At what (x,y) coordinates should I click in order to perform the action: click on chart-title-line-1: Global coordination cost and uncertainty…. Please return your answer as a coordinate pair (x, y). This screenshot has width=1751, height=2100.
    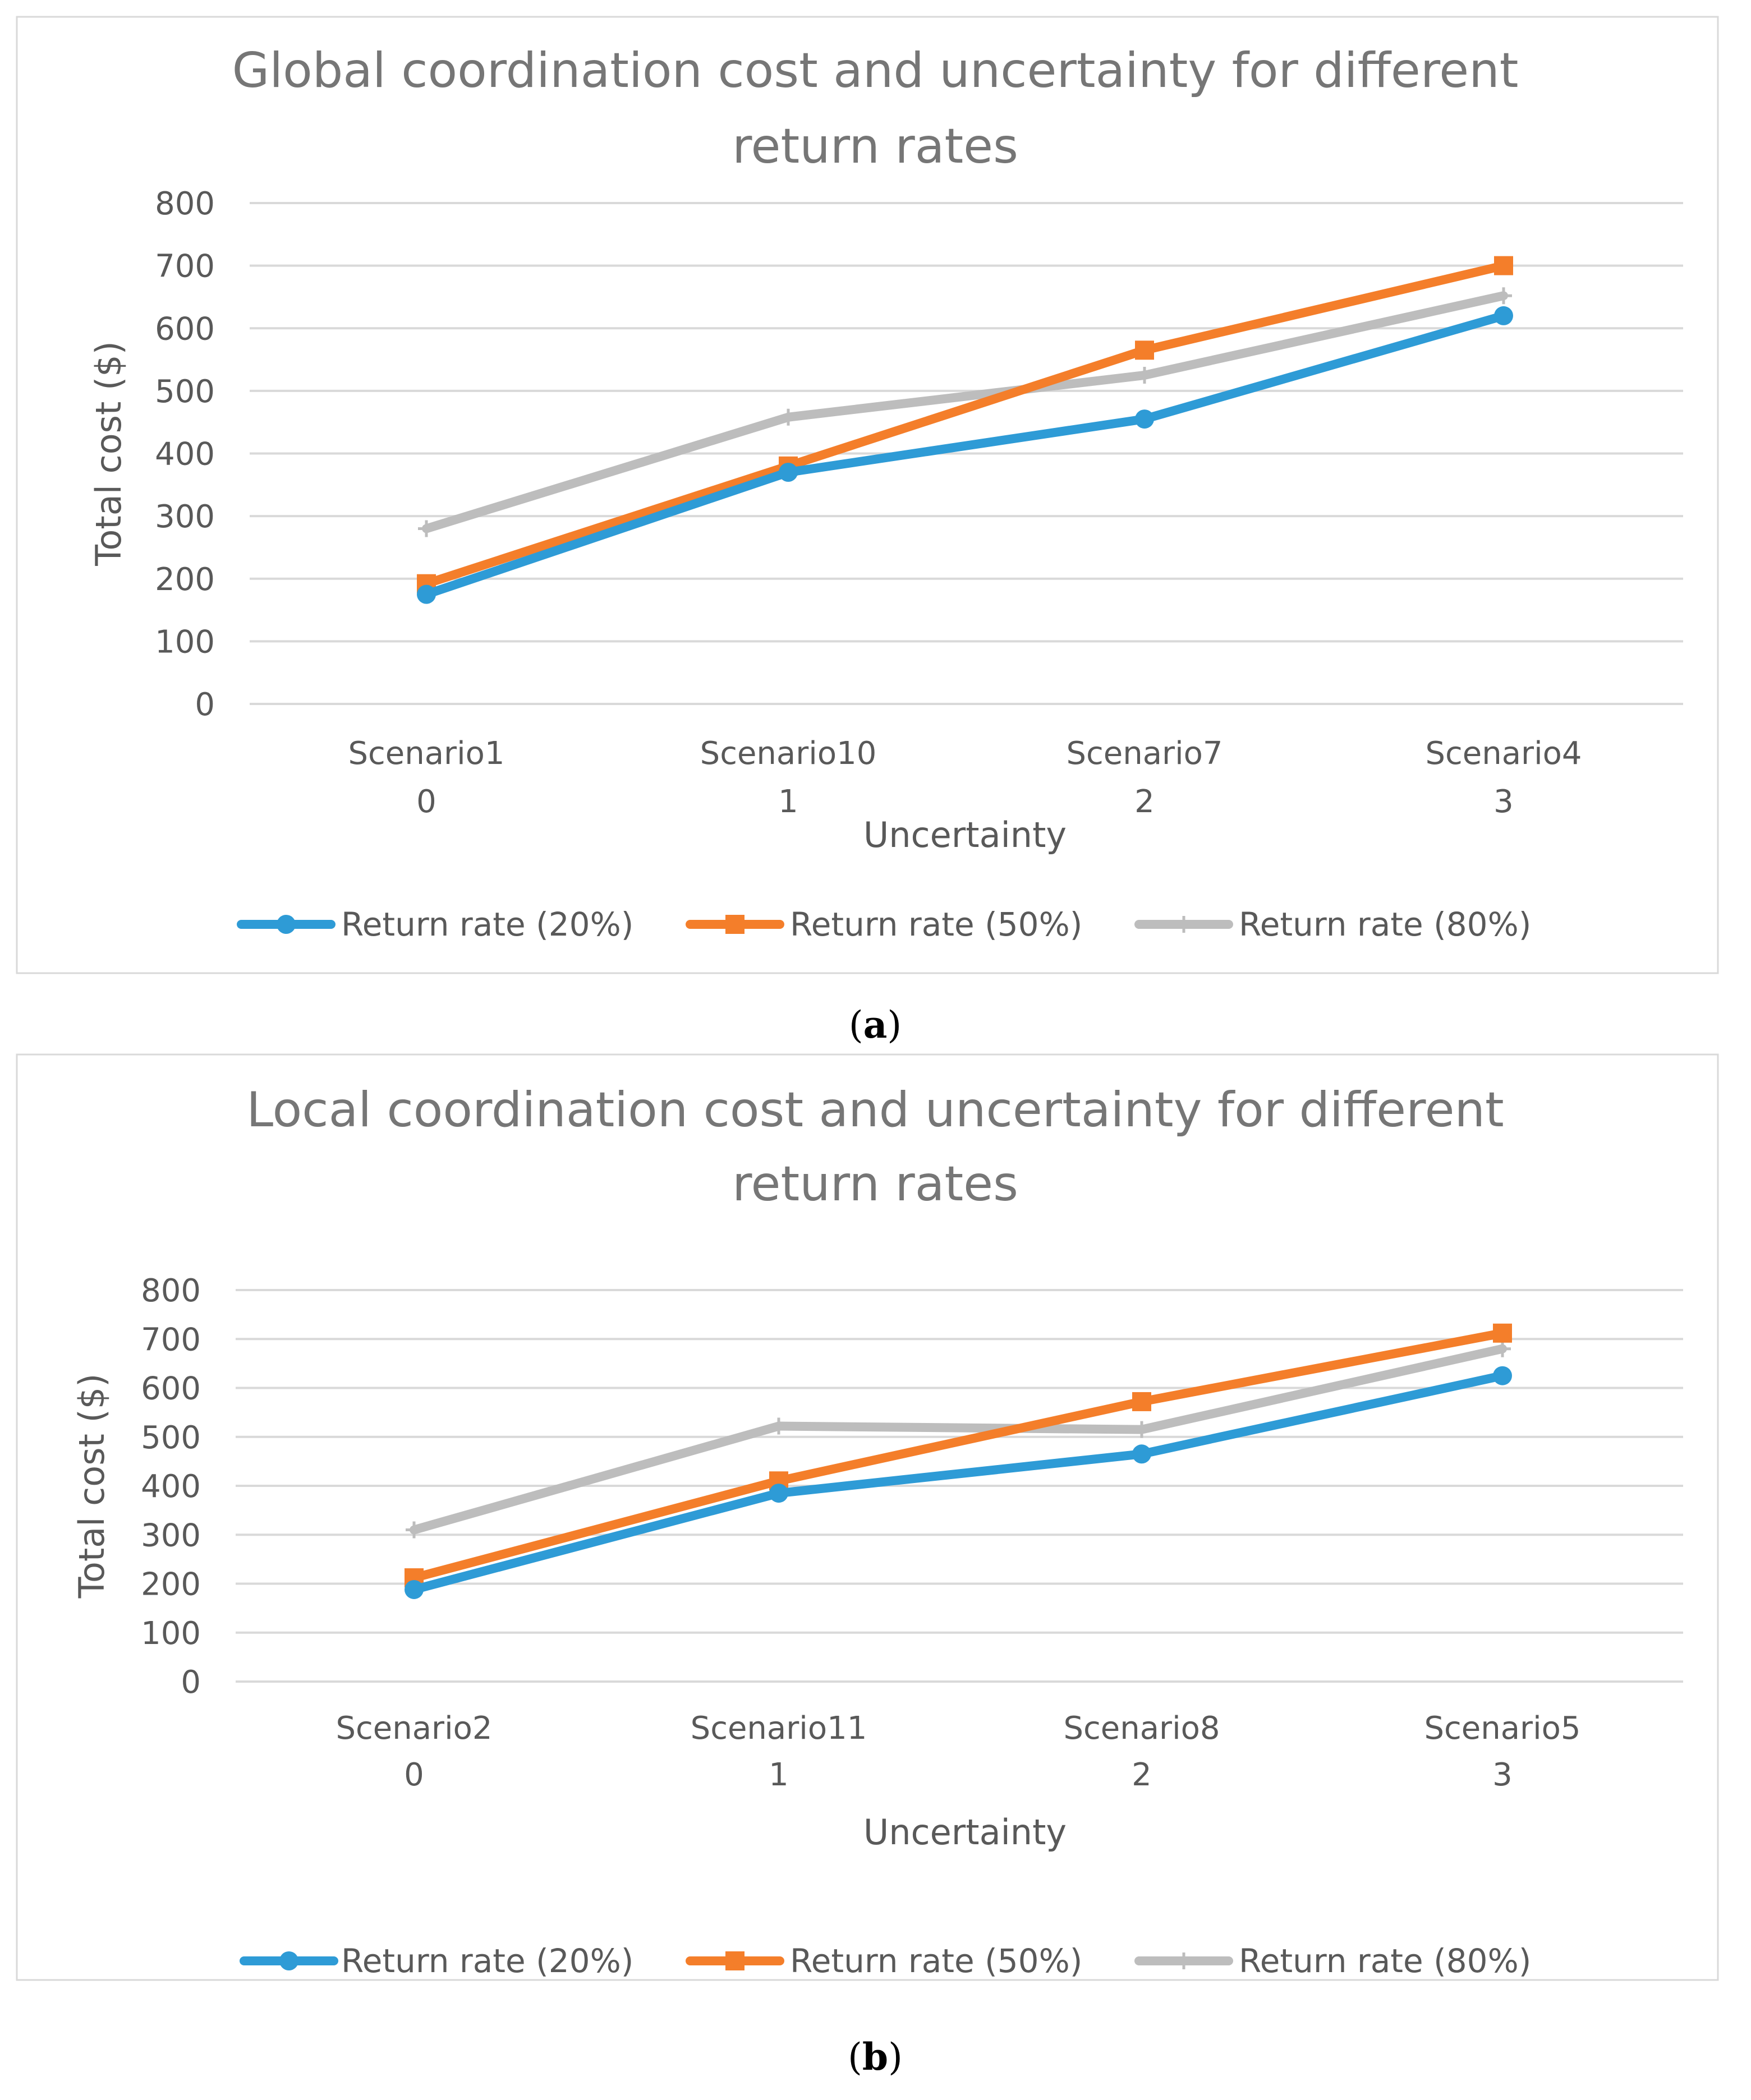
    Looking at the image, I should click on (875, 71).